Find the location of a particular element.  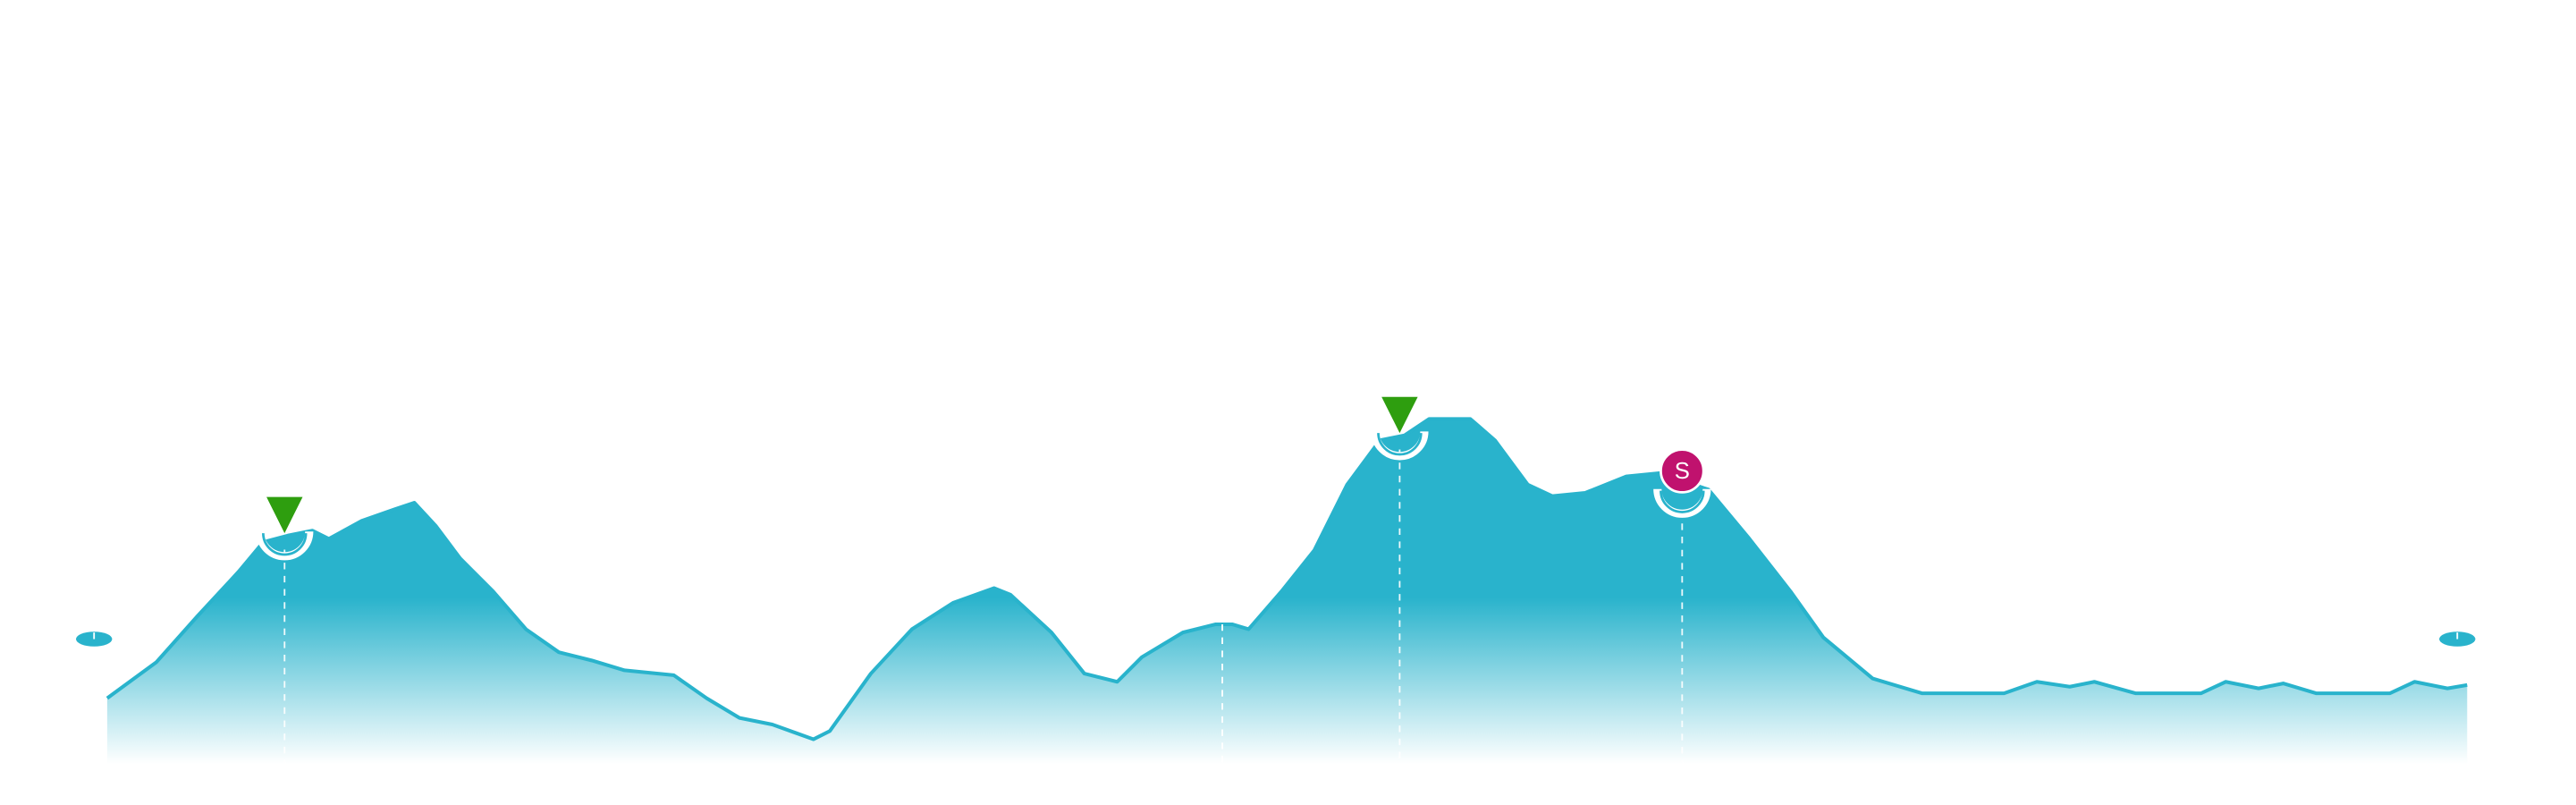

stop-label: S is located at coordinates (1682, 471).